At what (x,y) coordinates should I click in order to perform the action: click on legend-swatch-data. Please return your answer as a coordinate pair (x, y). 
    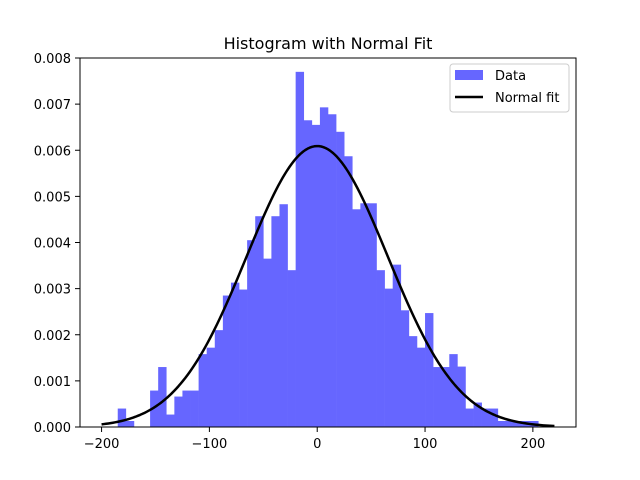
    Looking at the image, I should click on (469, 75).